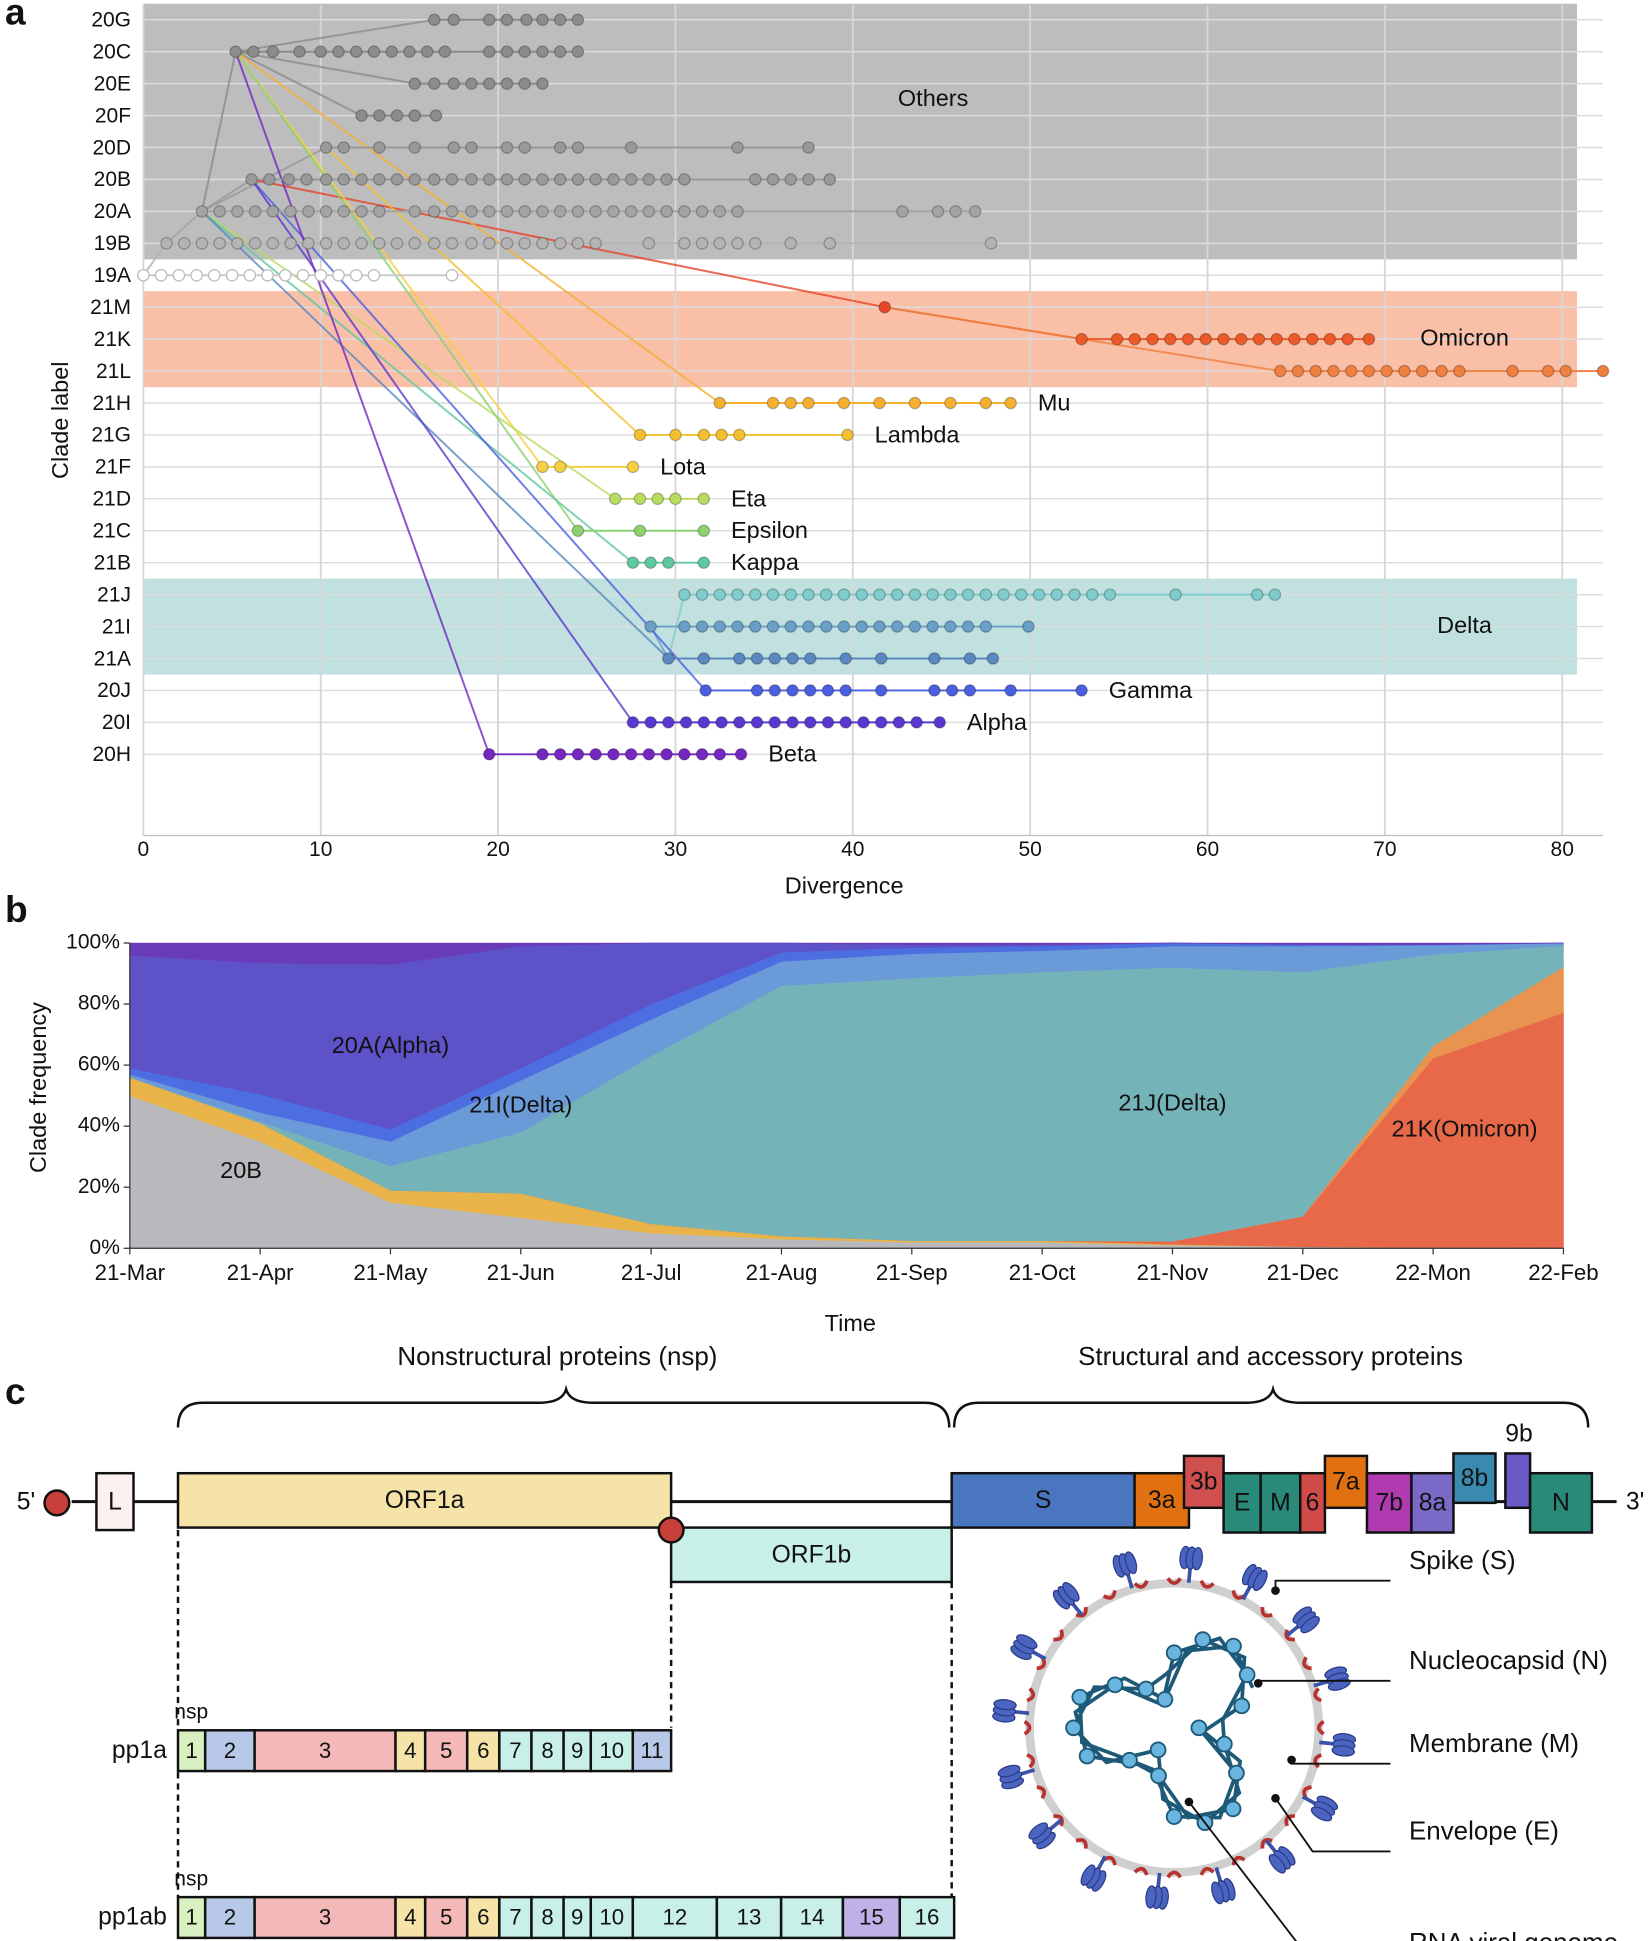  I want to click on nsp-box, so click(871, 1917).